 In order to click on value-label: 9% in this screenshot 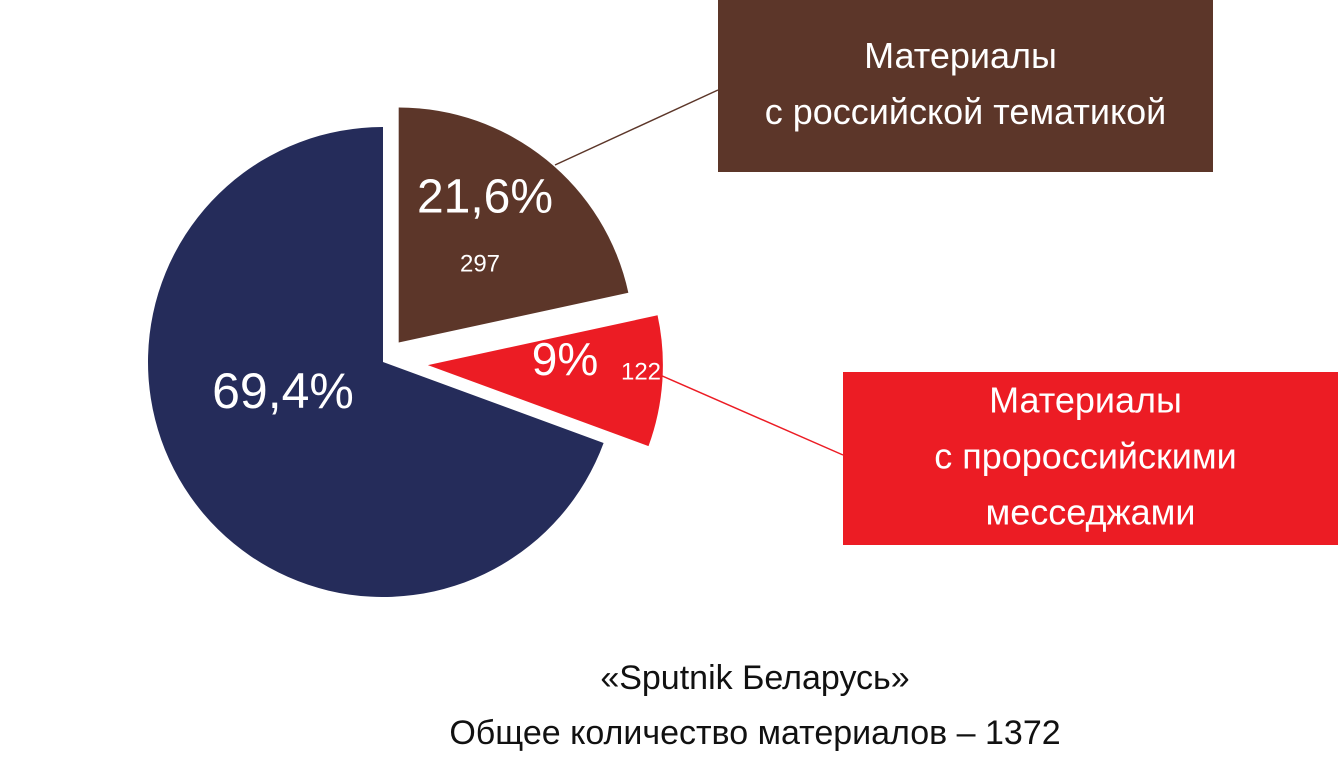, I will do `click(565, 359)`.